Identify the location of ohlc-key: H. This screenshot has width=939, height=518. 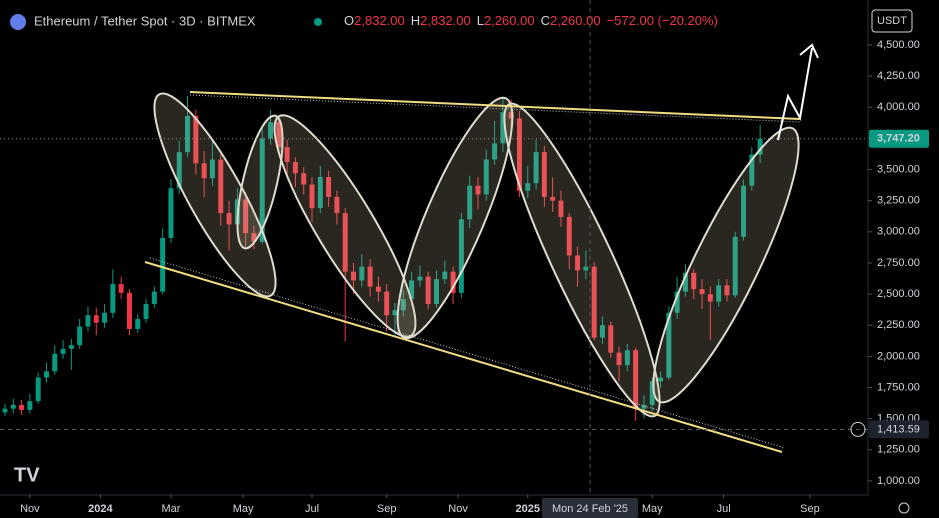
(415, 20).